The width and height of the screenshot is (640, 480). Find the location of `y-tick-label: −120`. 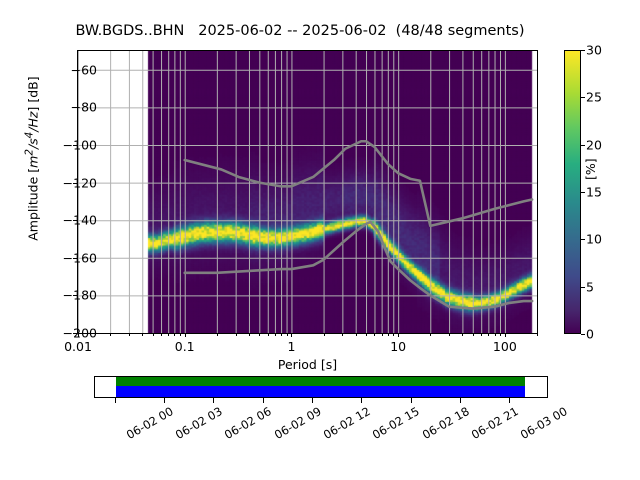

y-tick-label: −120 is located at coordinates (79, 183).